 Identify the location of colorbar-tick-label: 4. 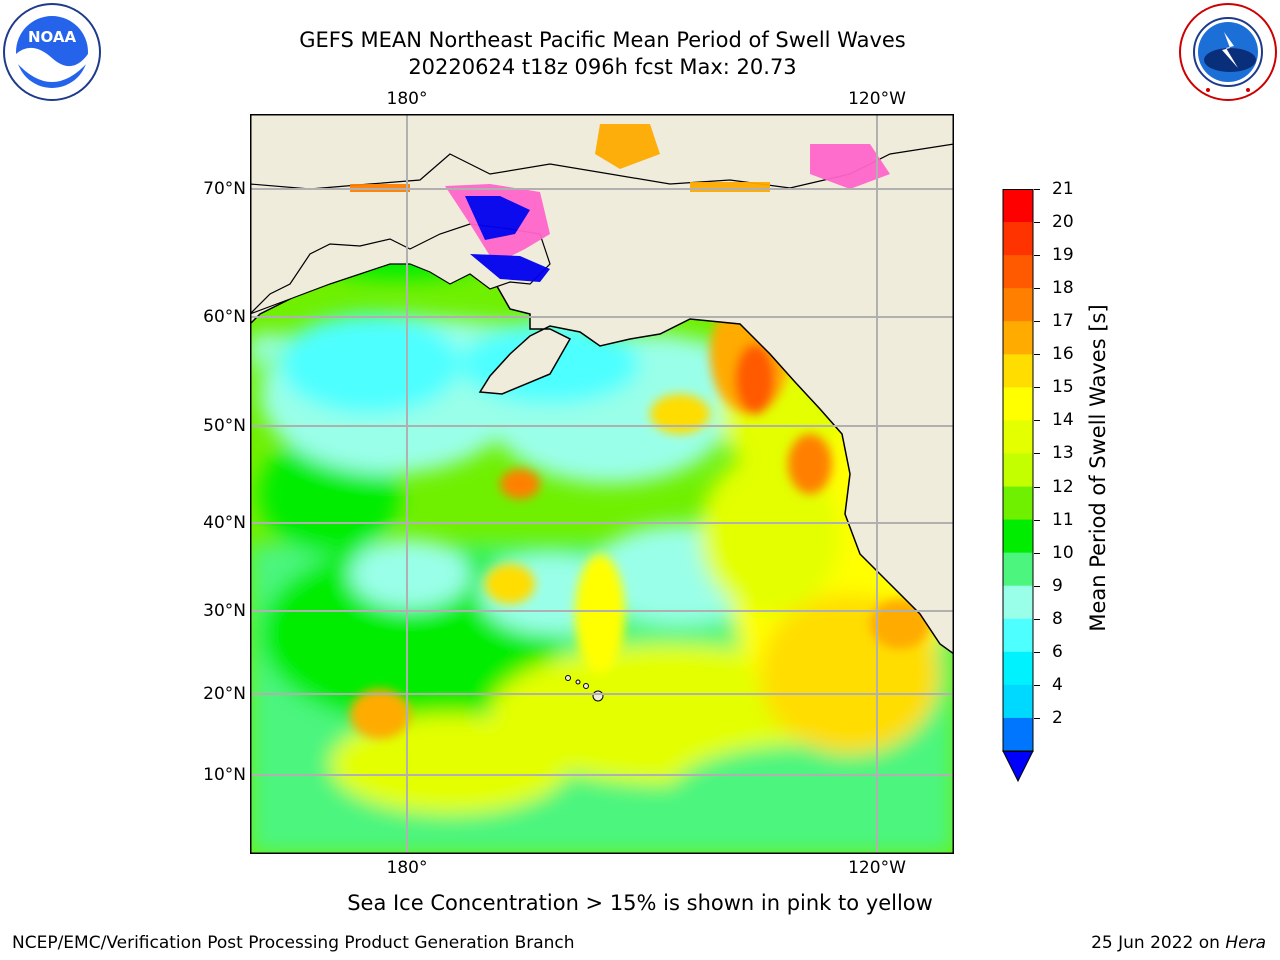
(1057, 684).